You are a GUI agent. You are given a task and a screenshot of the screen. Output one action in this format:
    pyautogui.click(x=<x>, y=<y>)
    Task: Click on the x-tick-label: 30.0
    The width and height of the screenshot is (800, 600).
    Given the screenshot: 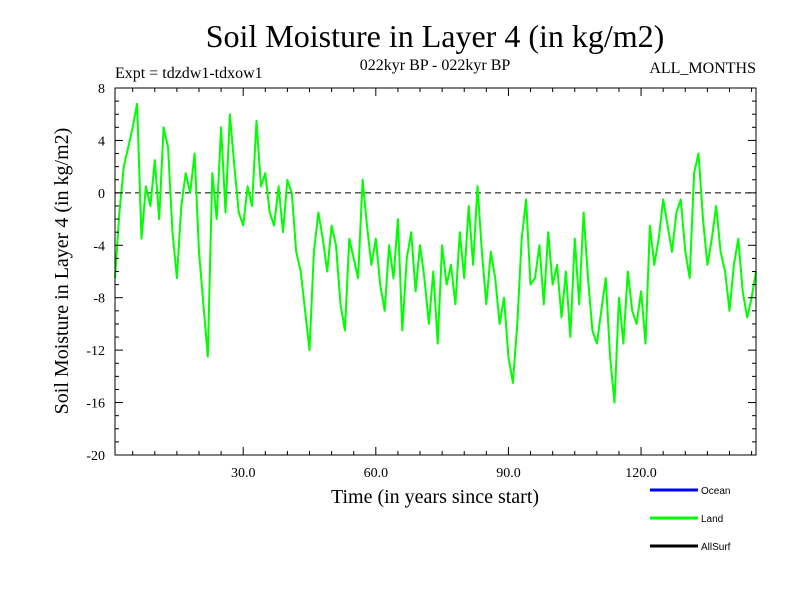 What is the action you would take?
    pyautogui.click(x=243, y=473)
    